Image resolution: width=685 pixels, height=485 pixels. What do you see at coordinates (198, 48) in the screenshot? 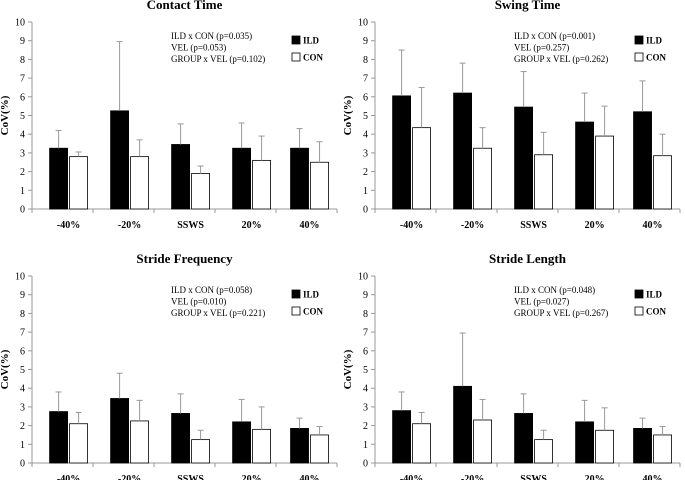
I see `stat-annotation: VEL (p=0.053)` at bounding box center [198, 48].